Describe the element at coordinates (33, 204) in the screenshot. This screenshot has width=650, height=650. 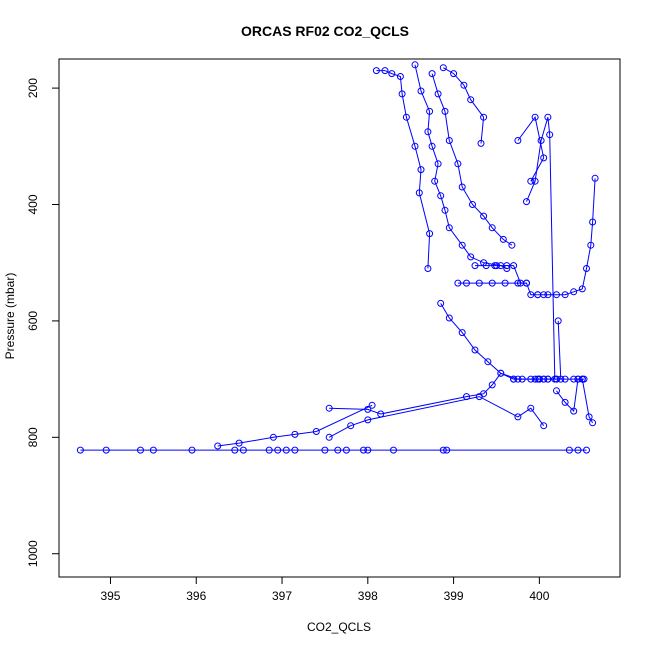
I see `y-tick-label: 400` at that location.